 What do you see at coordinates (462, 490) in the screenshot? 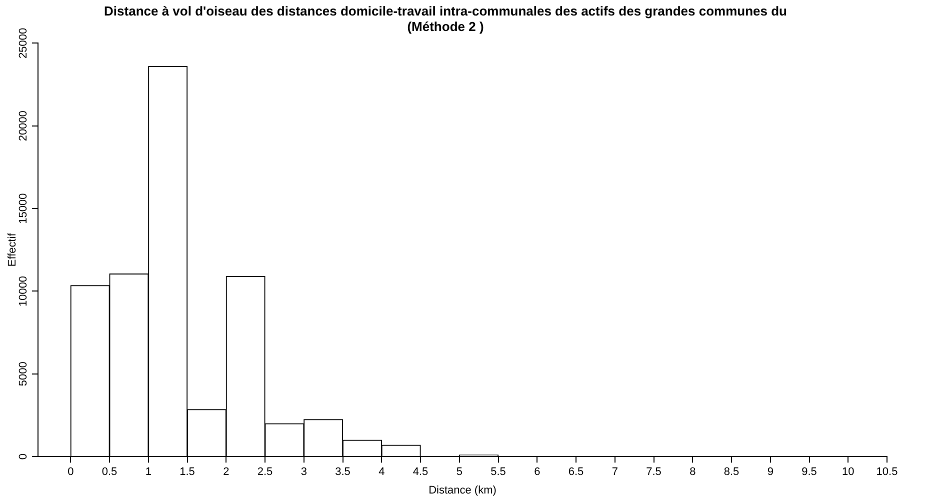
I see `x-axis-title: Distance (km)` at bounding box center [462, 490].